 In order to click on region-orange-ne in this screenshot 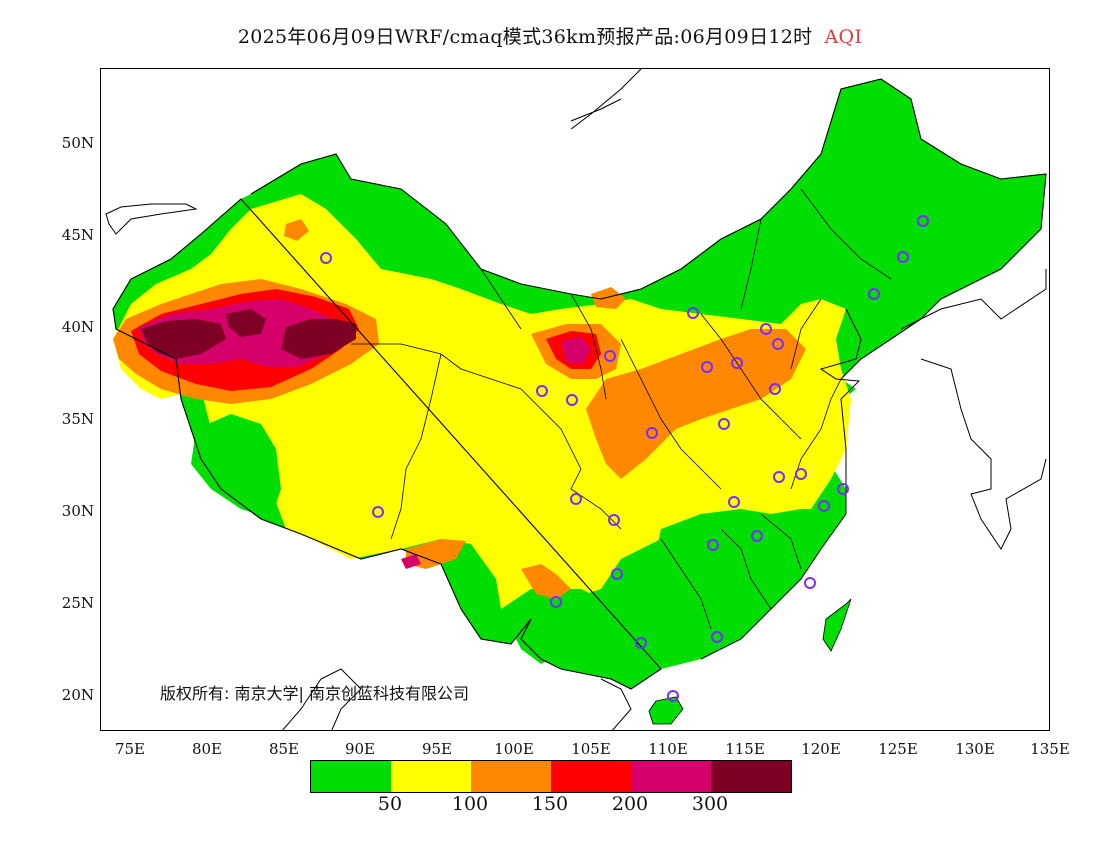, I will do `click(608, 298)`.